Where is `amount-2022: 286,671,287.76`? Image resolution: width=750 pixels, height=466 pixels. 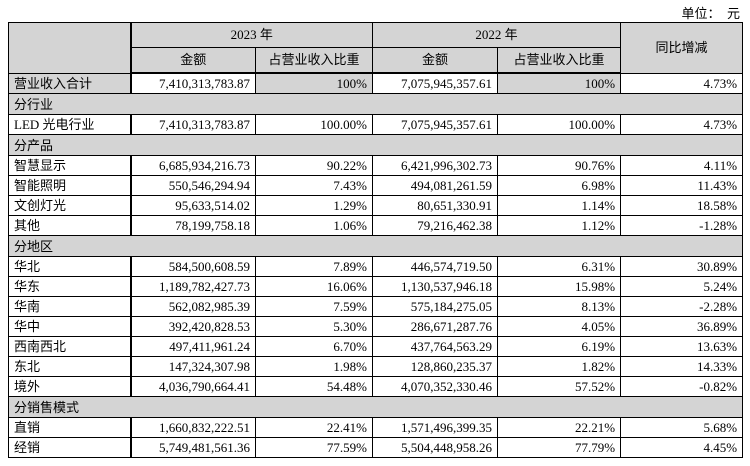
amount-2022: 286,671,287.76 is located at coordinates (435, 326).